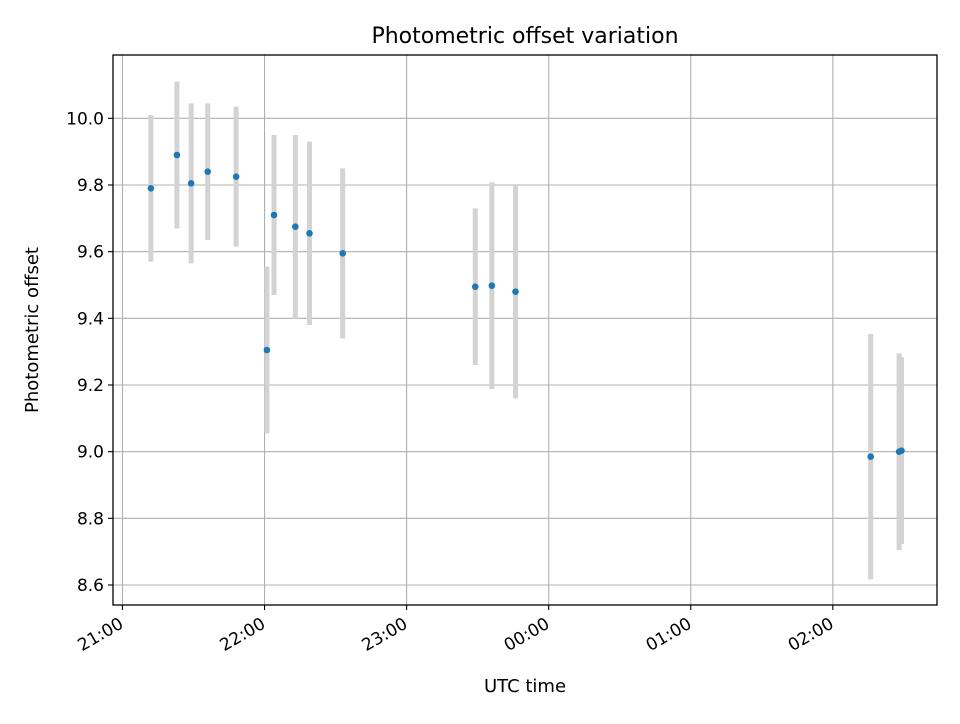 The width and height of the screenshot is (960, 724). I want to click on y-axis-label: Photometric offset, so click(32, 330).